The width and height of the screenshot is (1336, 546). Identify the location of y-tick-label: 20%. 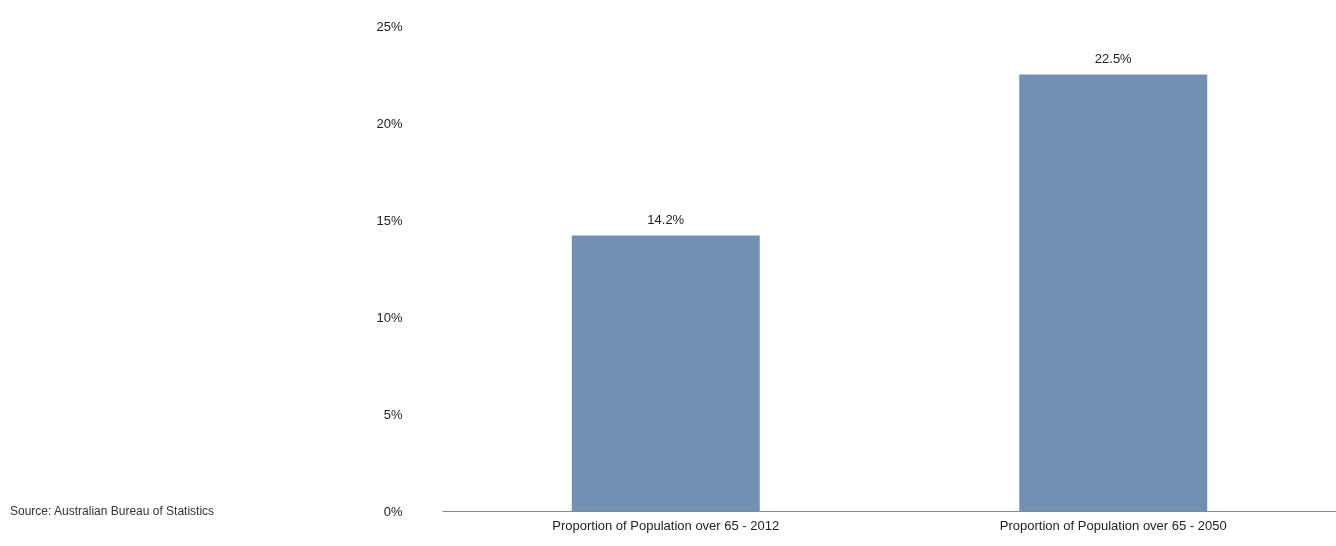
(389, 123).